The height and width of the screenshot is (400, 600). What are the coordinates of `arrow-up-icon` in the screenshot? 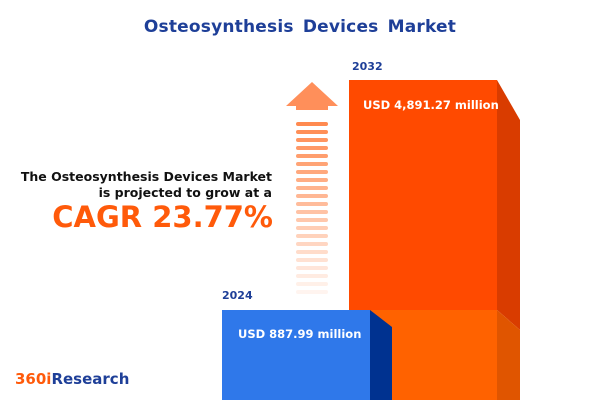 It's located at (312, 96).